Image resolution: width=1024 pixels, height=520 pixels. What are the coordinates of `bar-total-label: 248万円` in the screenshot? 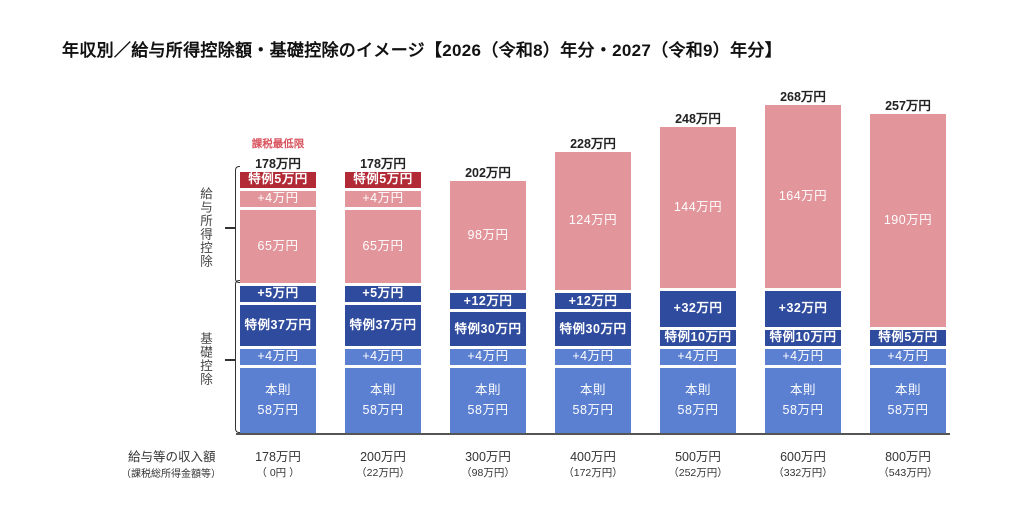 It's located at (698, 118).